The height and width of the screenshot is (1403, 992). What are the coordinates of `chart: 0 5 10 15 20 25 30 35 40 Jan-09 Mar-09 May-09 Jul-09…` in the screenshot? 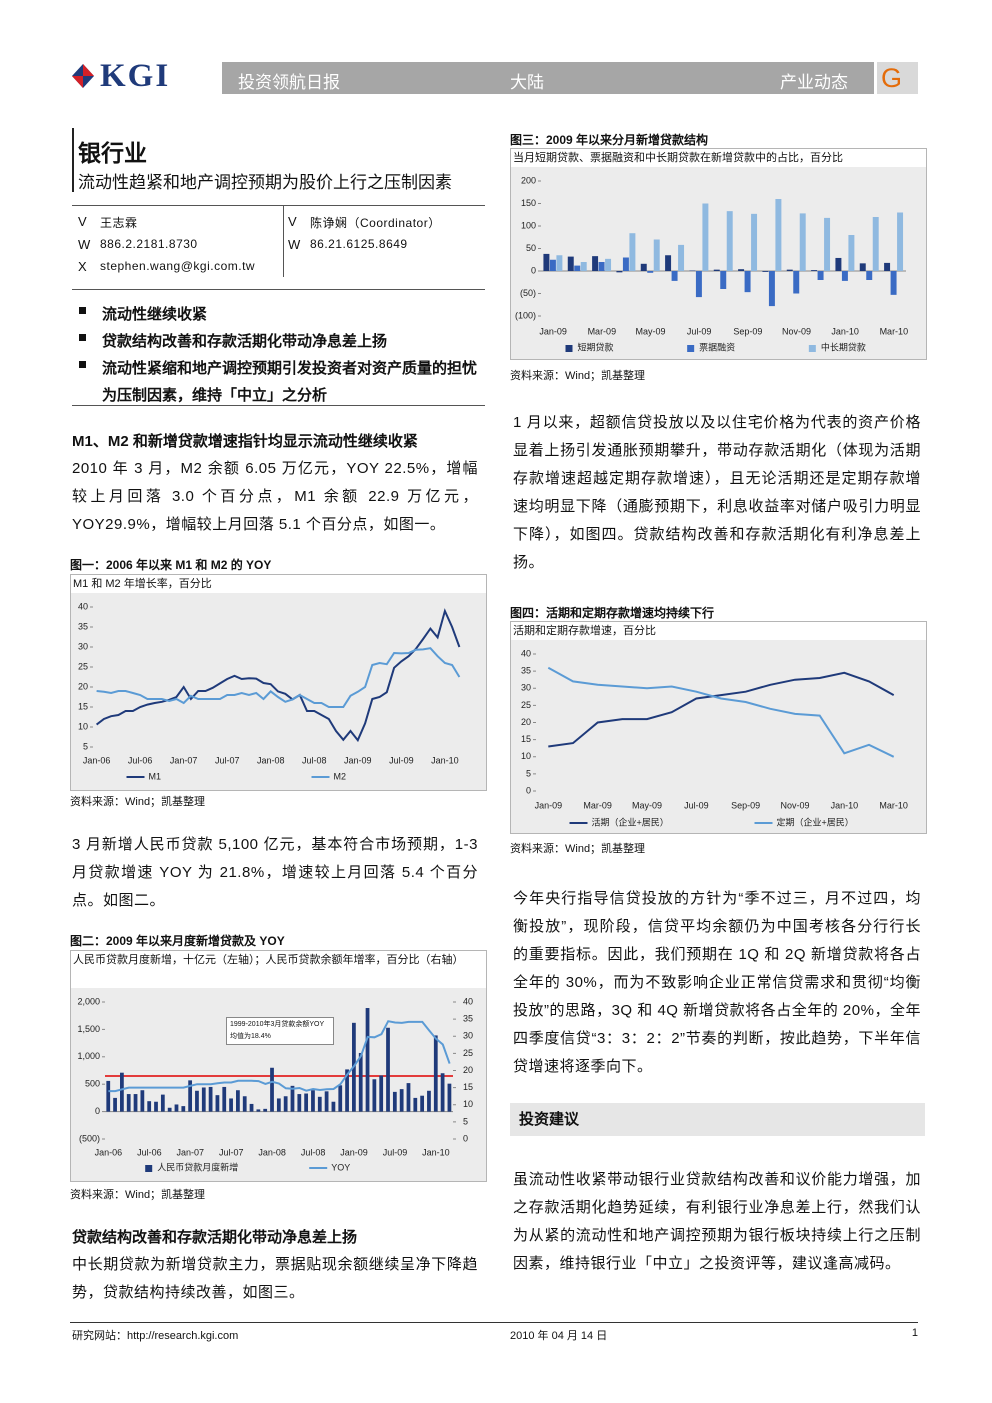 It's located at (714, 737).